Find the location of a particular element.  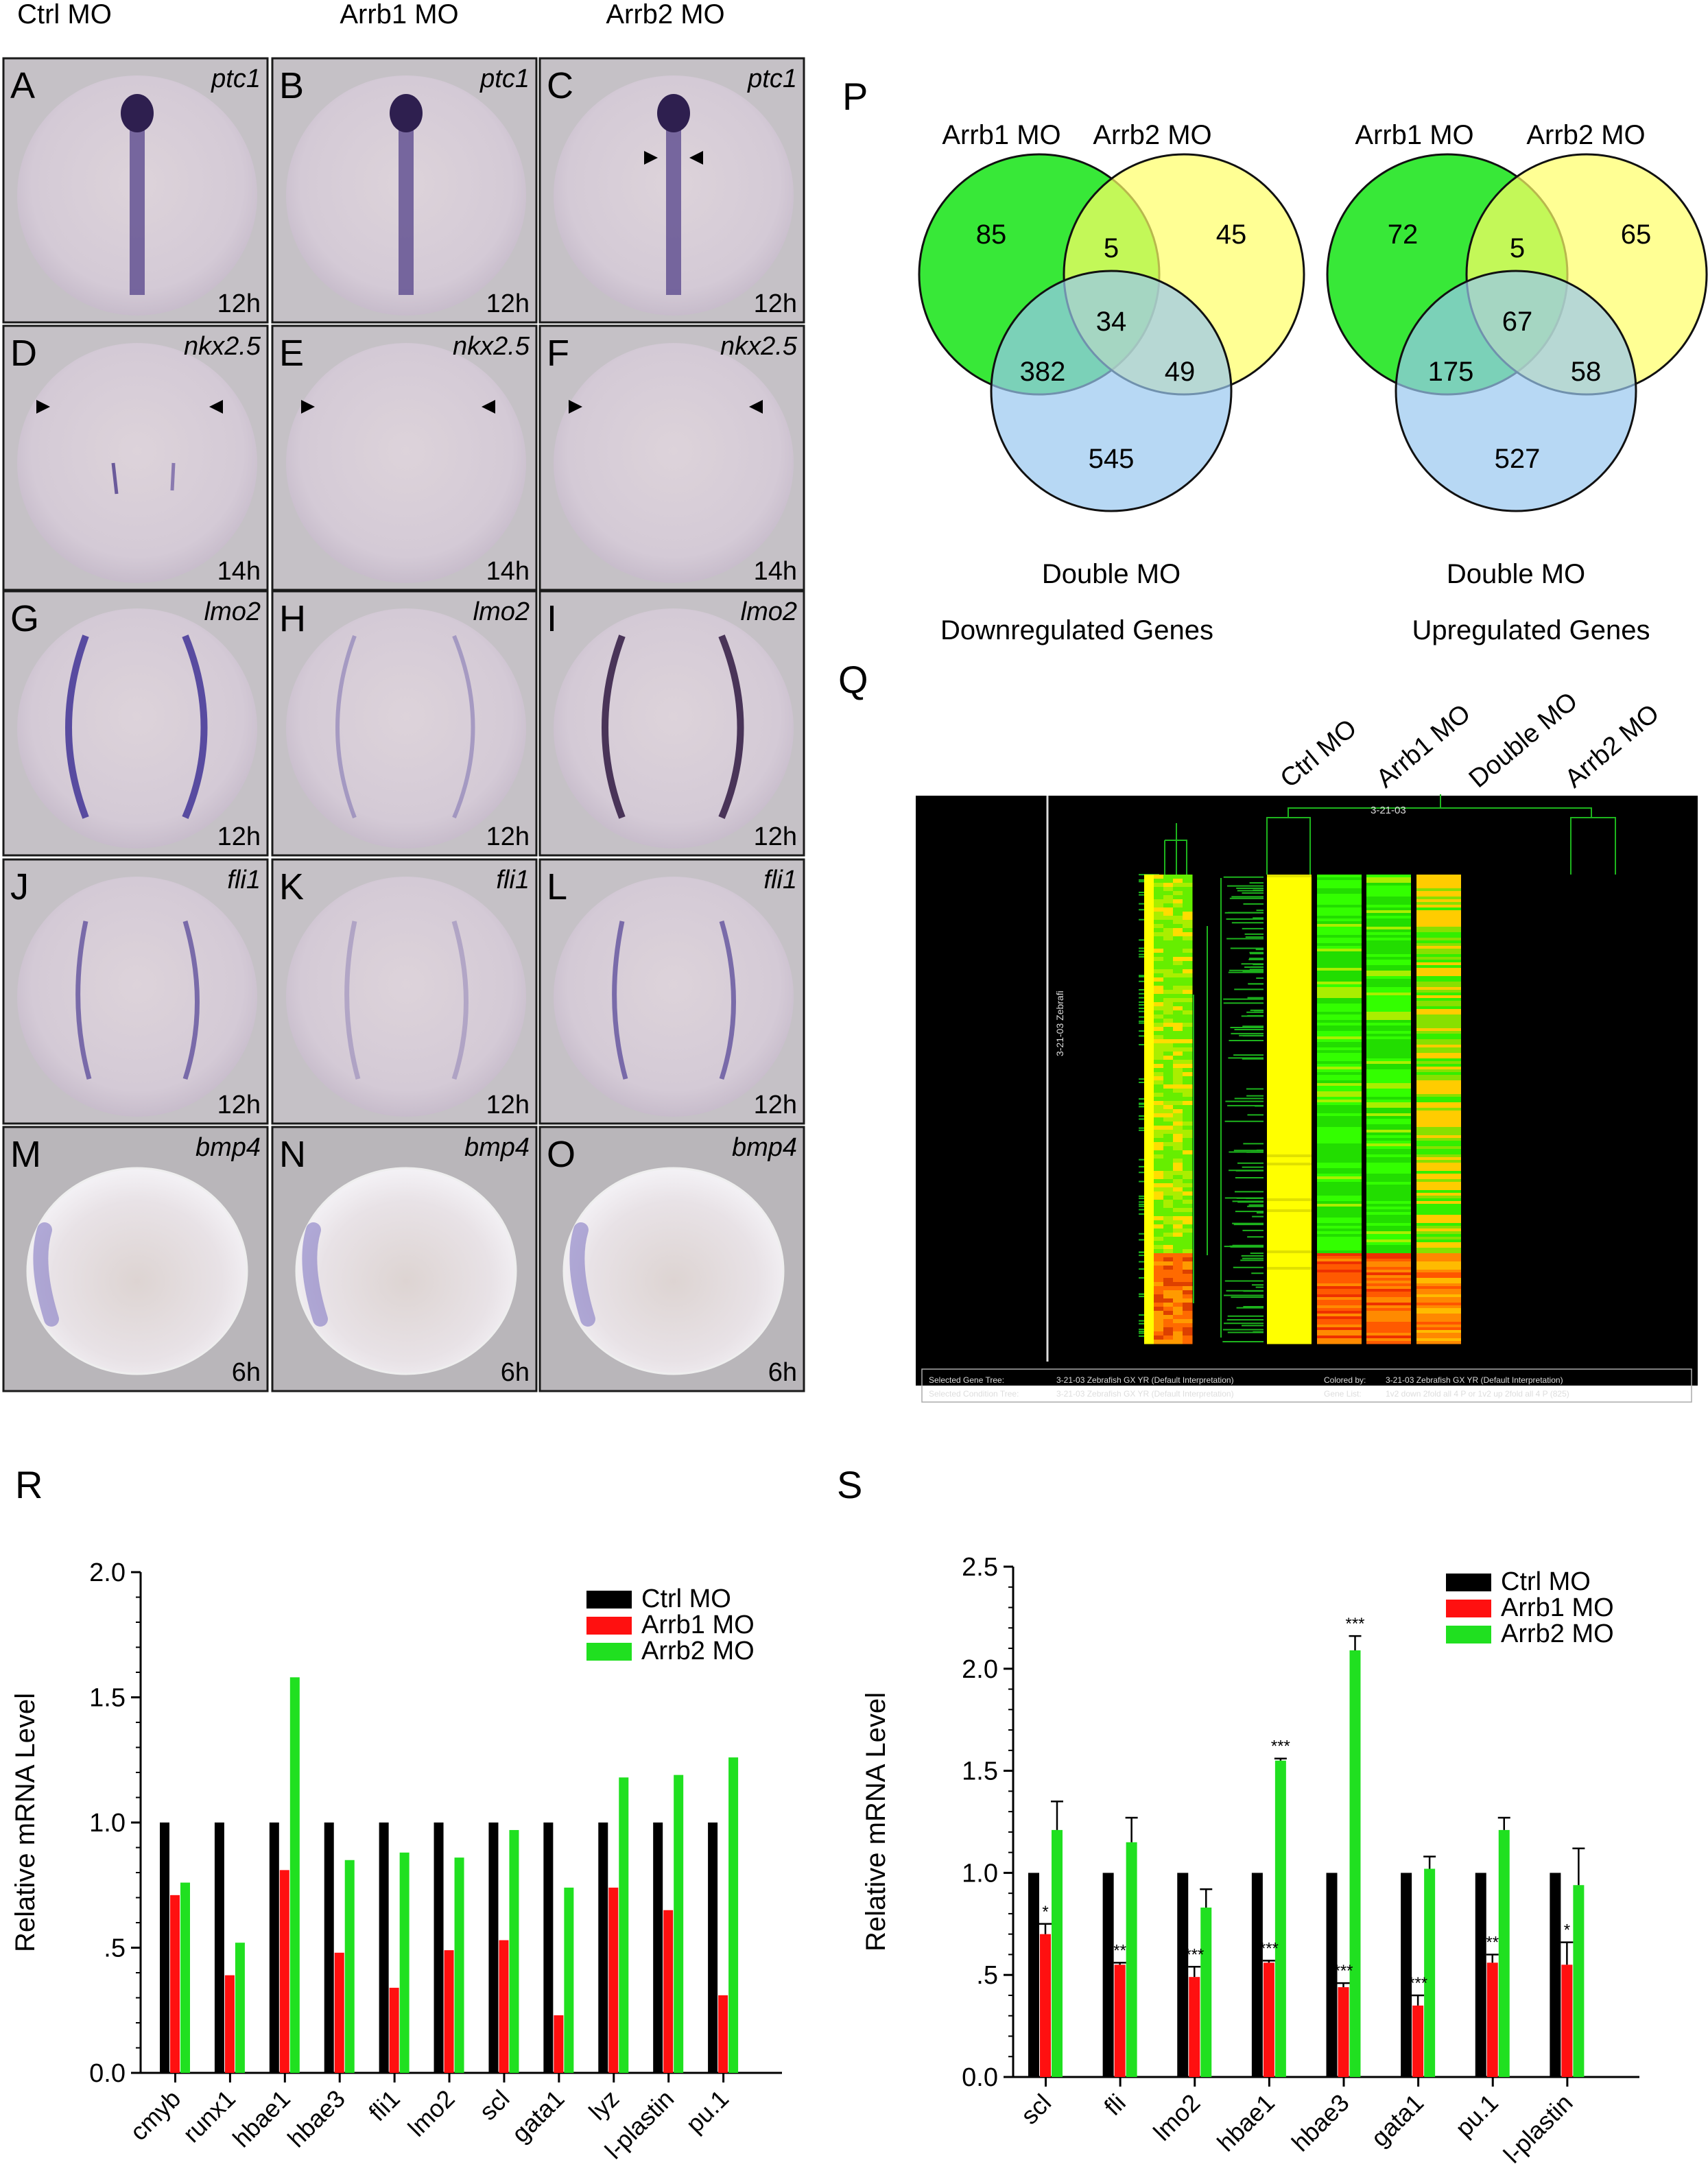

panel-letter: H is located at coordinates (292, 618).